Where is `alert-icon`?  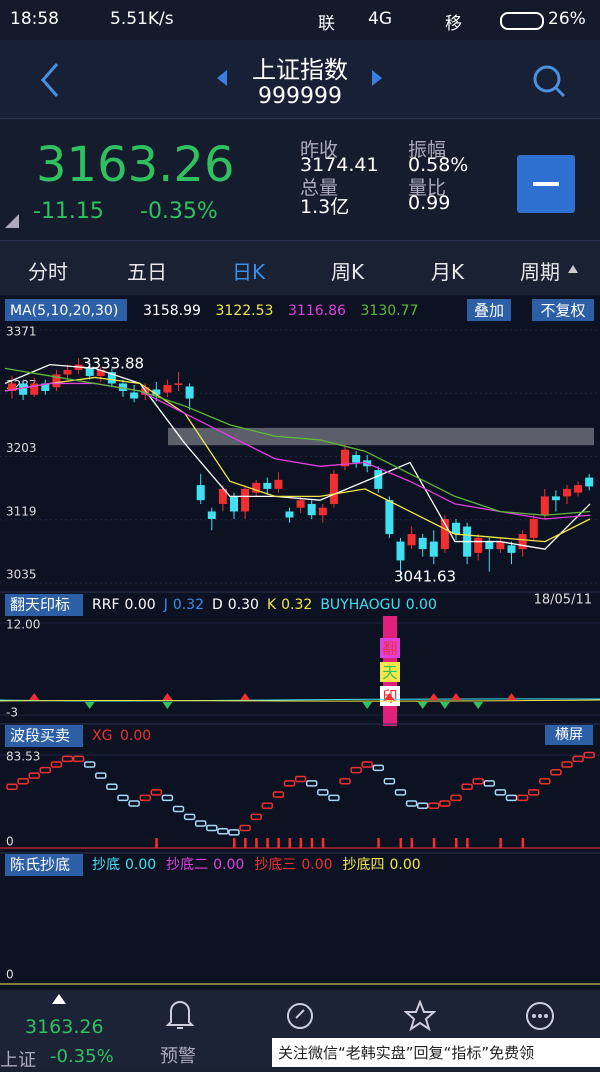
alert-icon is located at coordinates (180, 1015).